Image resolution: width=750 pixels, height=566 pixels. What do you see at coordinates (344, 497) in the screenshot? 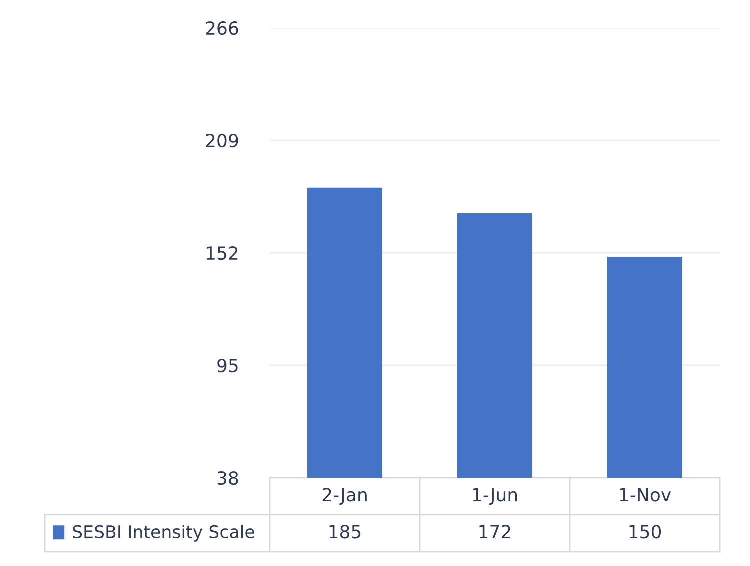
I see `x-tick-label: 2-Jan` at bounding box center [344, 497].